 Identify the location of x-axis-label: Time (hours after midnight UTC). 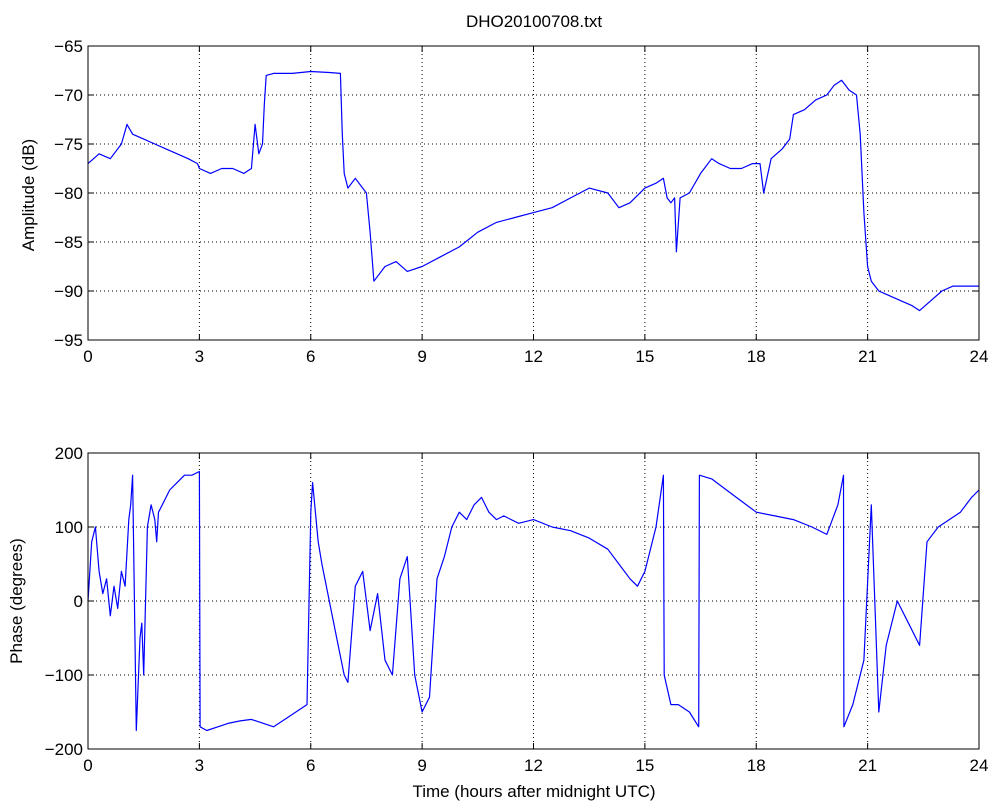
(533, 791).